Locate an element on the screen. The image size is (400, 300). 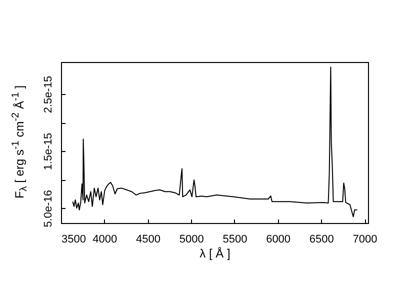
x-tick-label: 5000 is located at coordinates (191, 240).